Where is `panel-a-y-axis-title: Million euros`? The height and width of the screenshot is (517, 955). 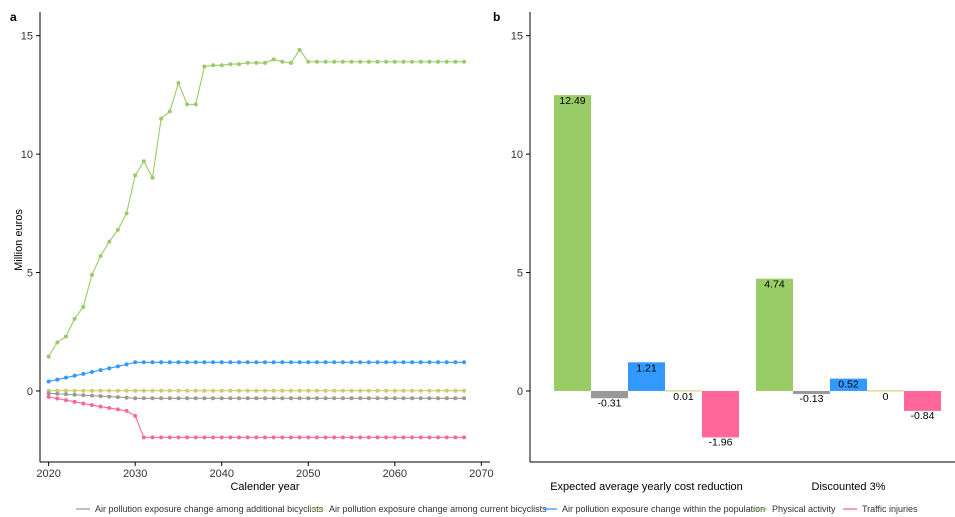 panel-a-y-axis-title: Million euros is located at coordinates (19, 240).